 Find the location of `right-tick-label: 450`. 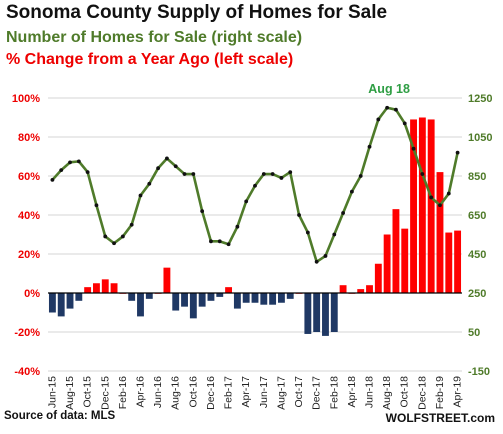

right-tick-label: 450 is located at coordinates (477, 255).